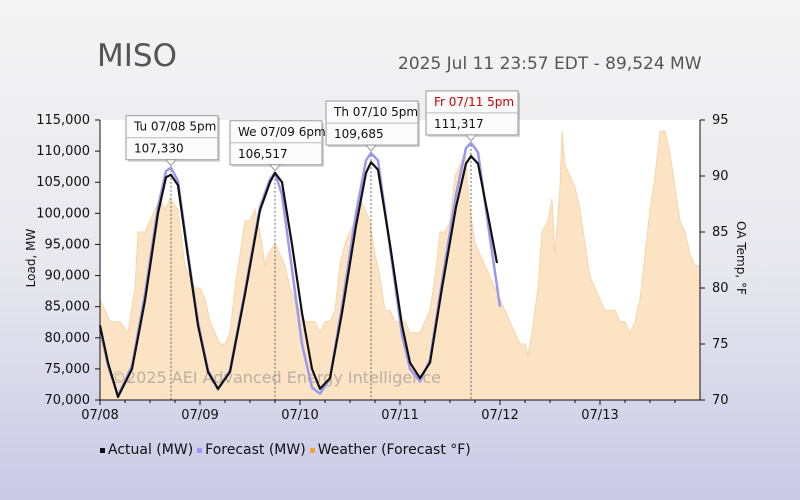 This screenshot has width=800, height=500. I want to click on legend-label: Actual (MW), so click(151, 450).